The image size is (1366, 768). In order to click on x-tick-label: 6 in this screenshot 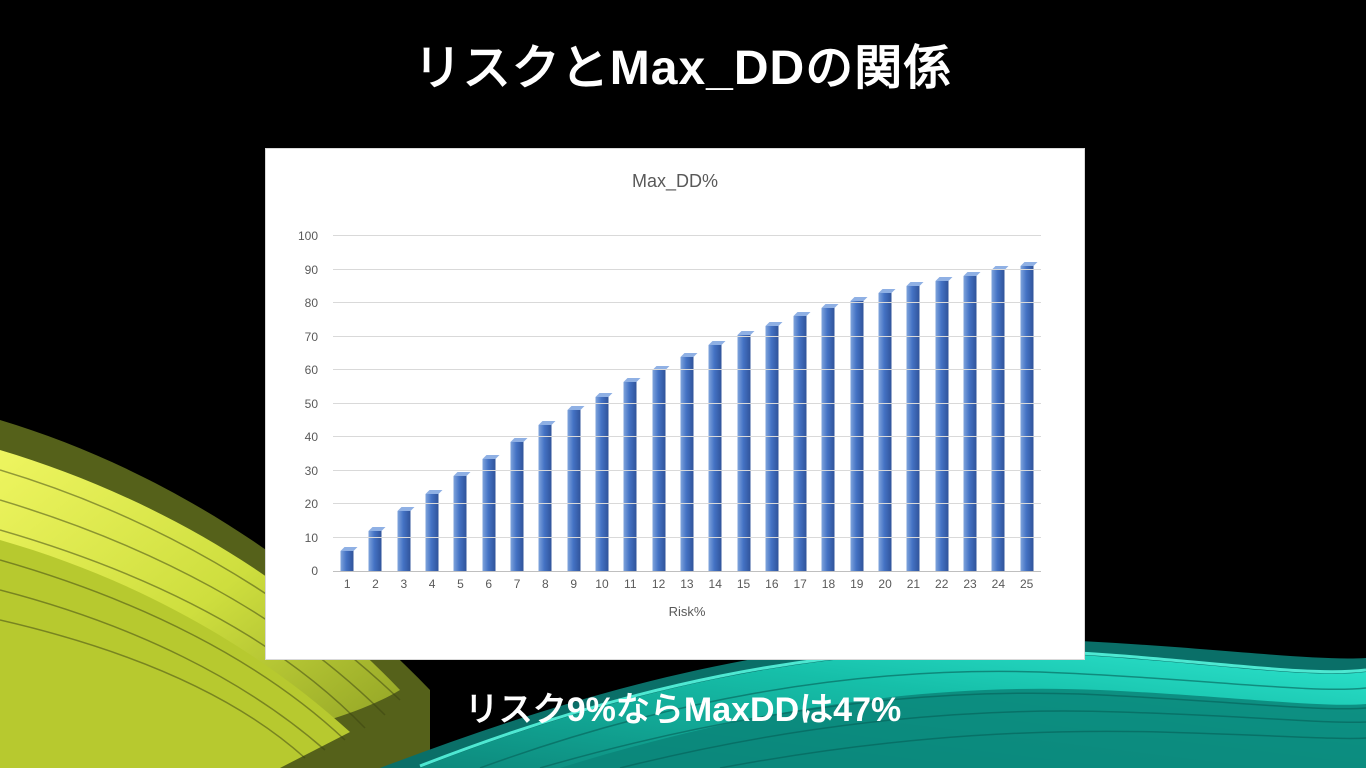, I will do `click(489, 584)`.